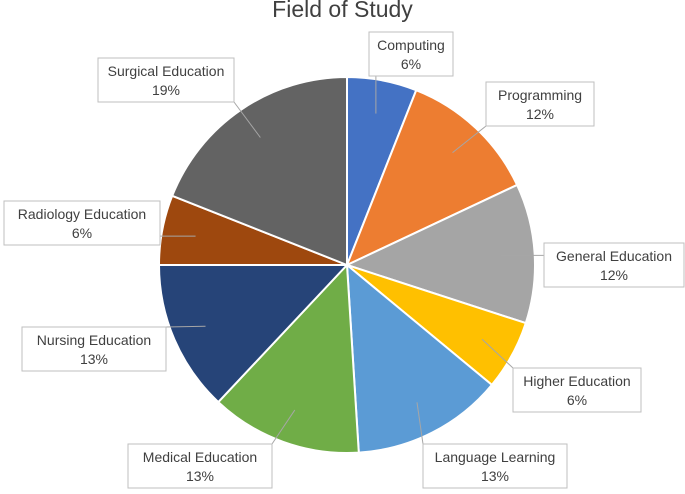 The height and width of the screenshot is (494, 685). I want to click on data-label-category-surgical-education: Surgical Education, so click(166, 71).